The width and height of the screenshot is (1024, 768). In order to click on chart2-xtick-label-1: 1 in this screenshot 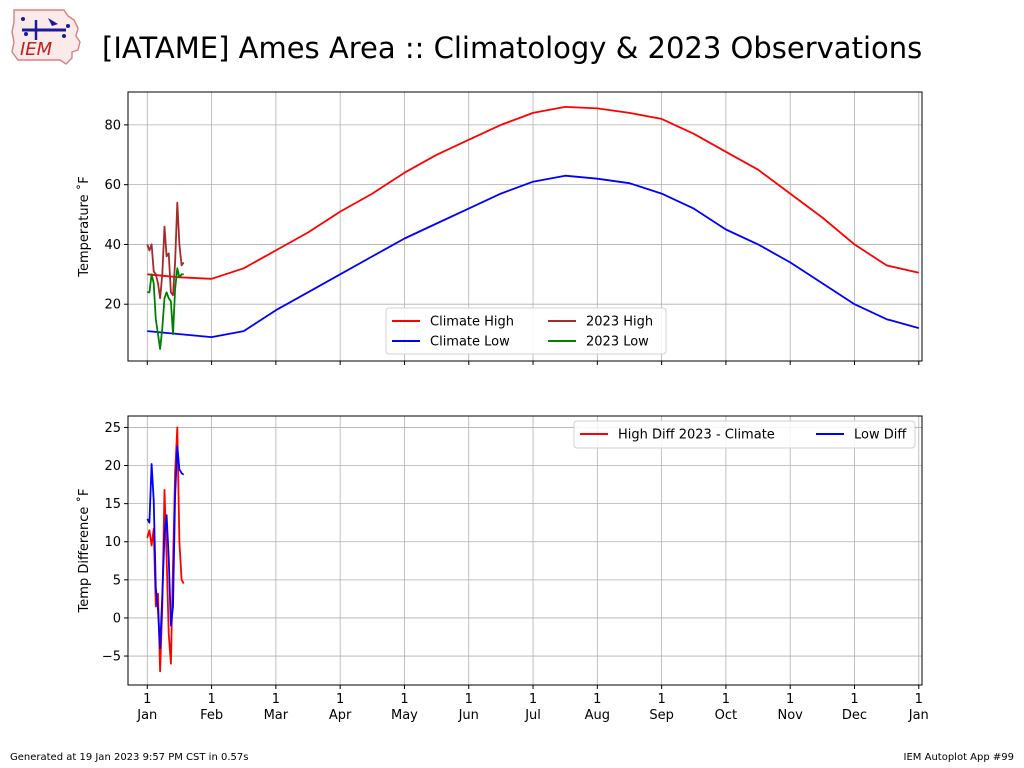, I will do `click(211, 699)`.